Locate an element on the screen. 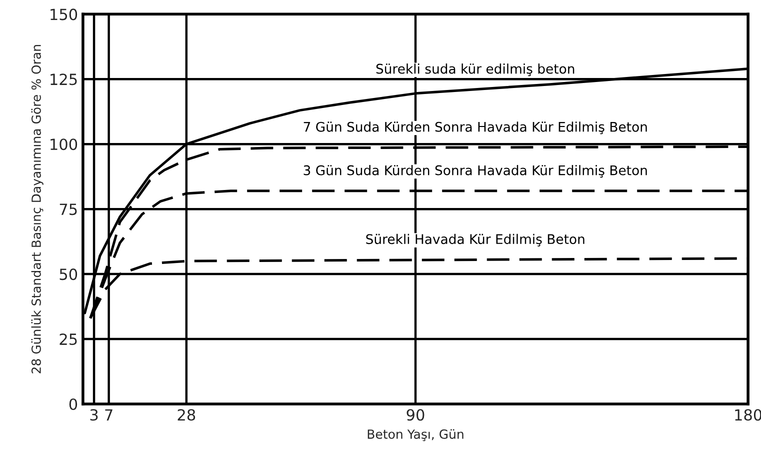 This screenshot has width=761, height=457. series-label: Sürekli suda kür edilmiş beton is located at coordinates (475, 70).